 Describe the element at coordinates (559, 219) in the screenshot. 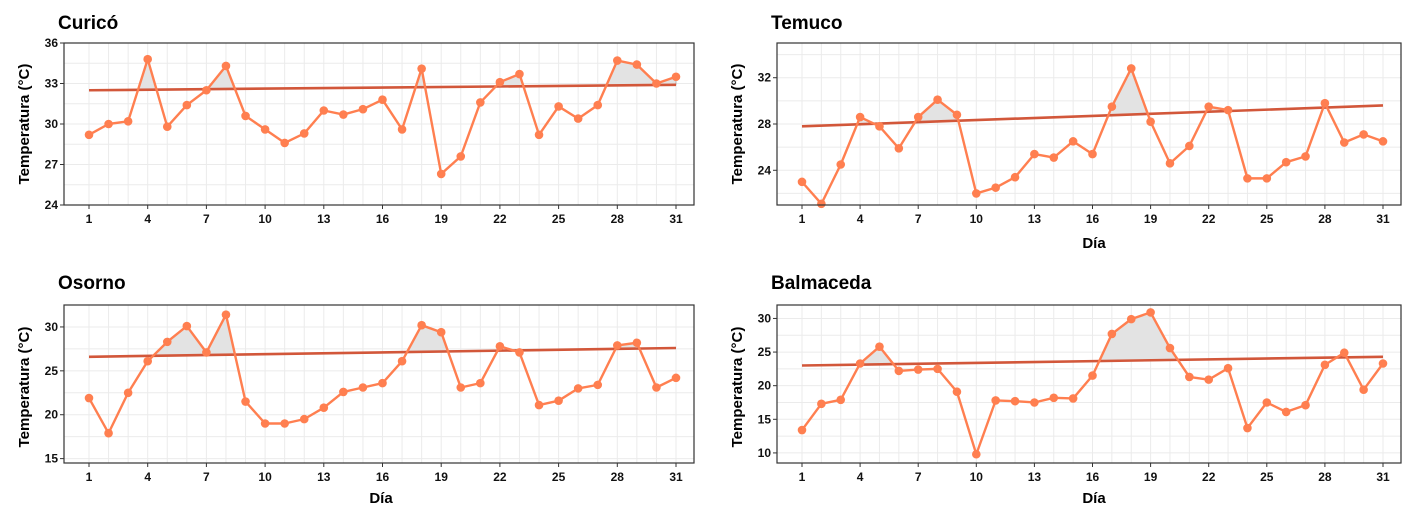

I see `x-tick-label: 25` at that location.